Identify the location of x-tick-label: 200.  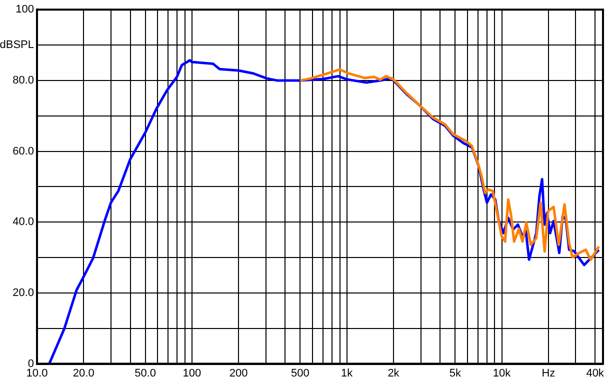
(238, 373).